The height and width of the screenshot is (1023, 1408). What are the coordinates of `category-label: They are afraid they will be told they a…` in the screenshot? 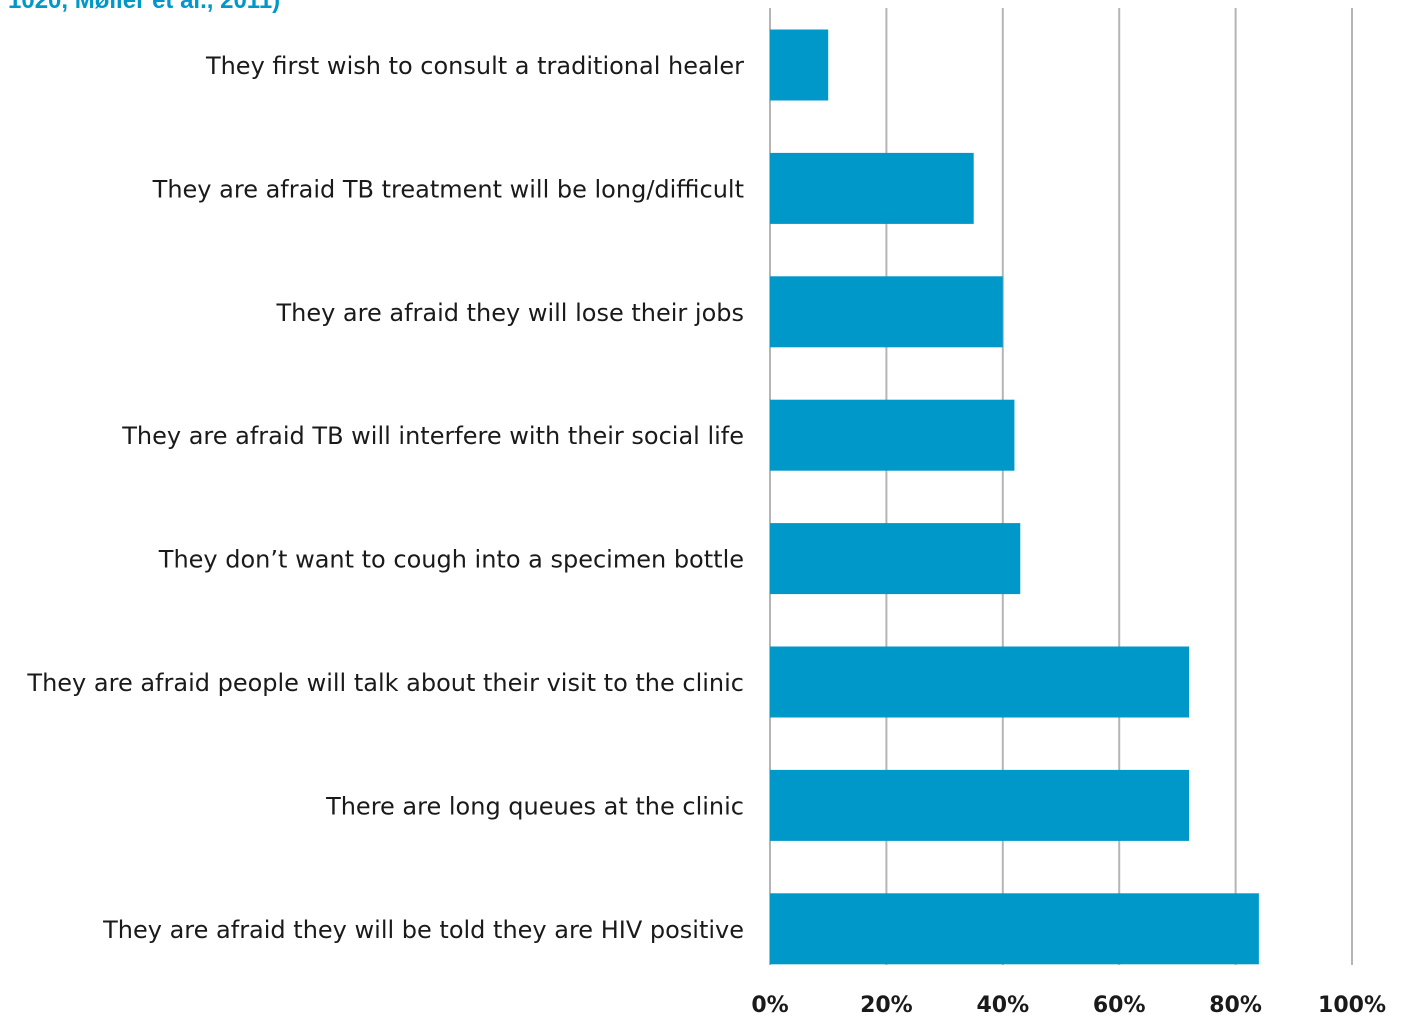 It's located at (423, 930).